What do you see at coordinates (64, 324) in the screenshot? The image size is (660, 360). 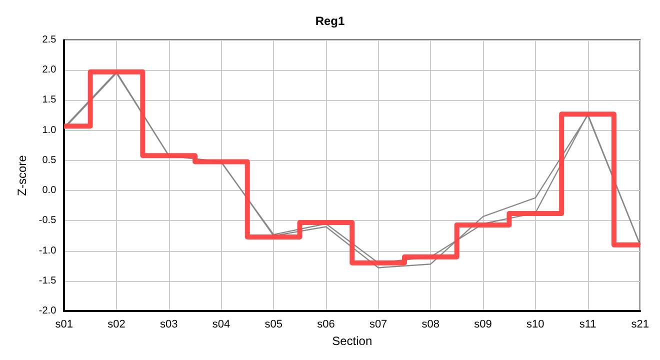 I see `x-tick-label: s01` at bounding box center [64, 324].